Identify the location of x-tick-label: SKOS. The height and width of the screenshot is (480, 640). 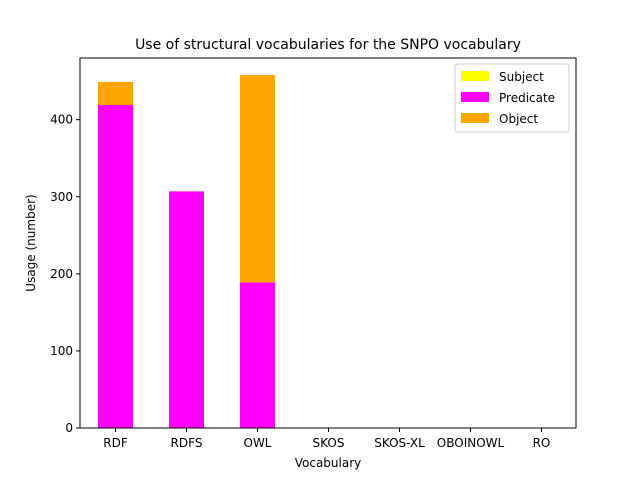
(329, 443).